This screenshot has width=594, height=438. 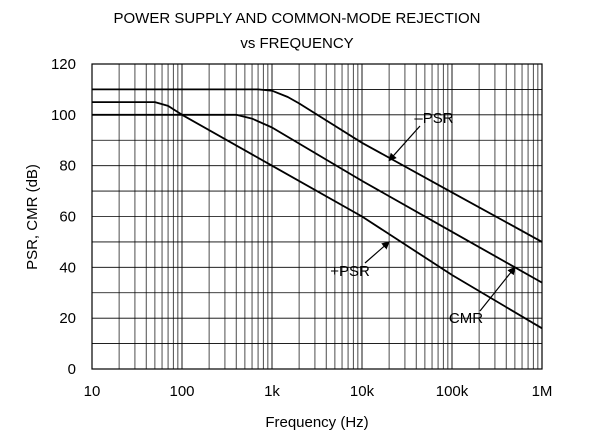 What do you see at coordinates (92, 391) in the screenshot?
I see `x-tick-label: 10` at bounding box center [92, 391].